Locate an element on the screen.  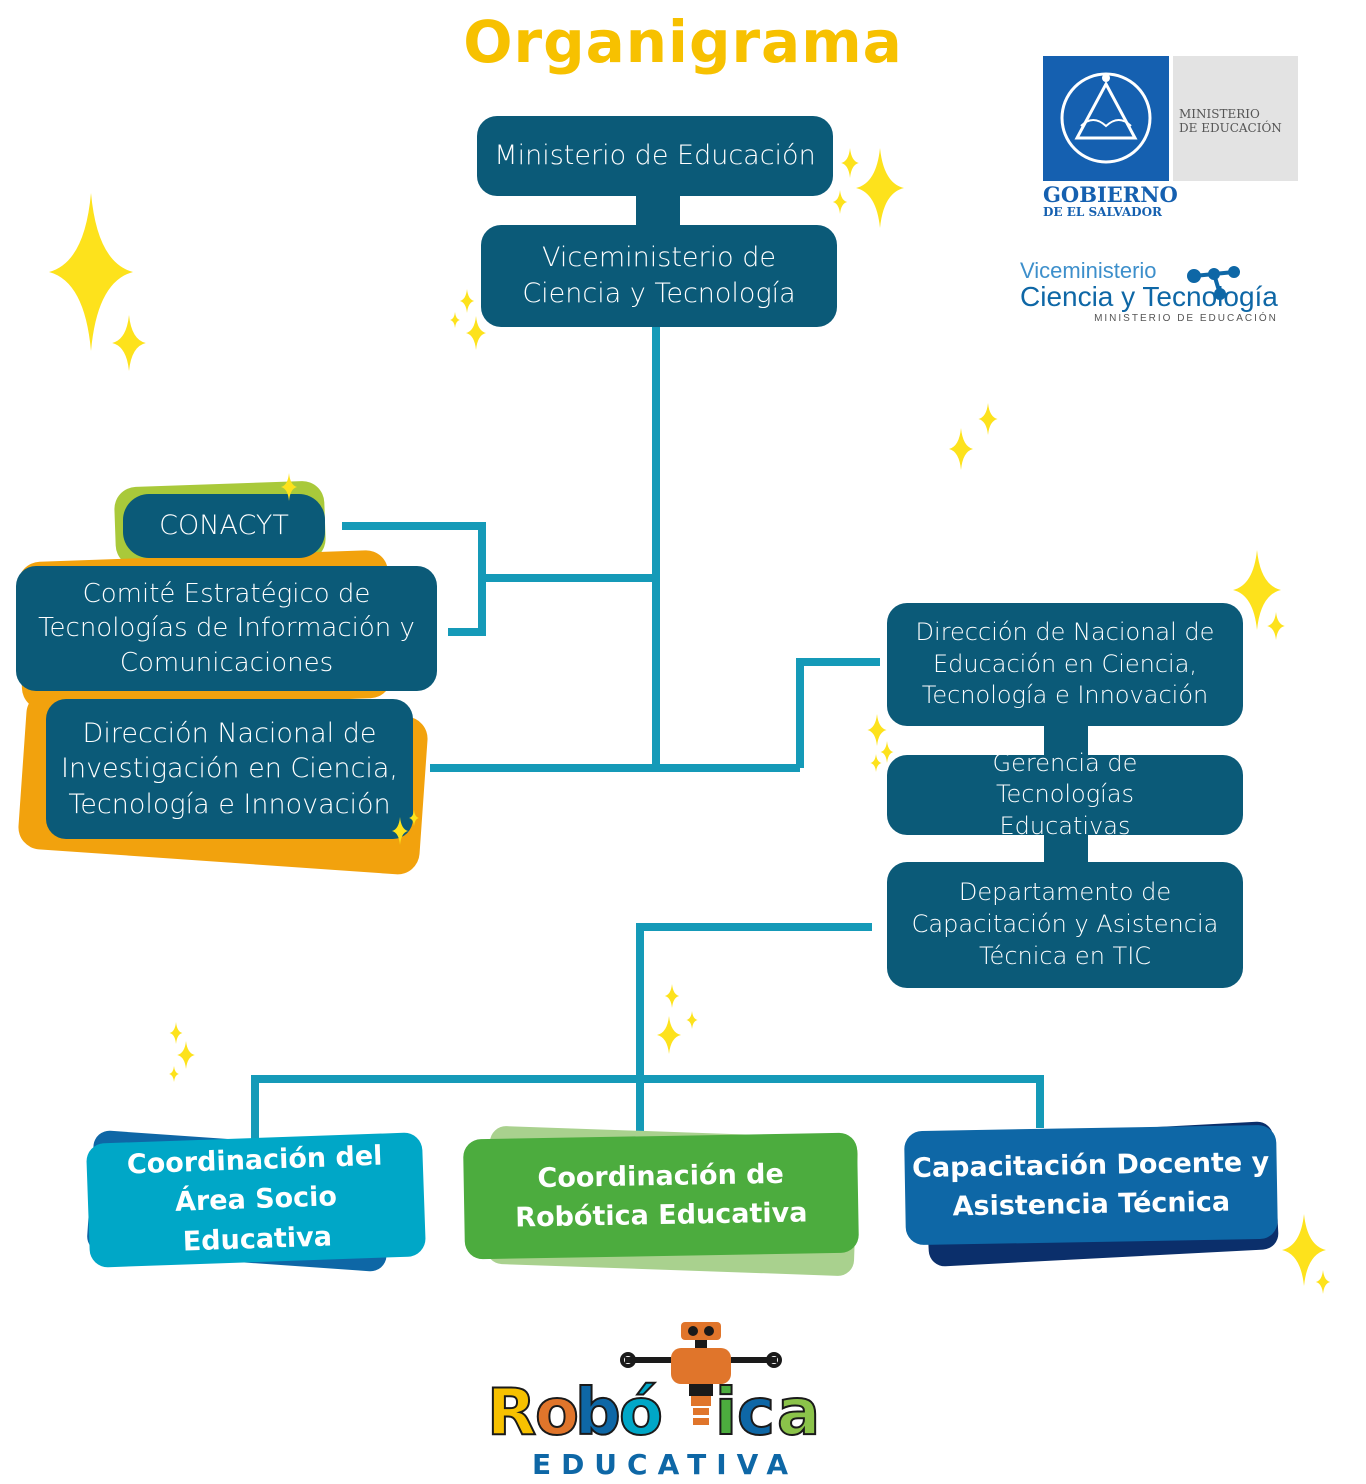
government-name: GOBIERNO DE EL SALVADOR is located at coordinates (1110, 201).